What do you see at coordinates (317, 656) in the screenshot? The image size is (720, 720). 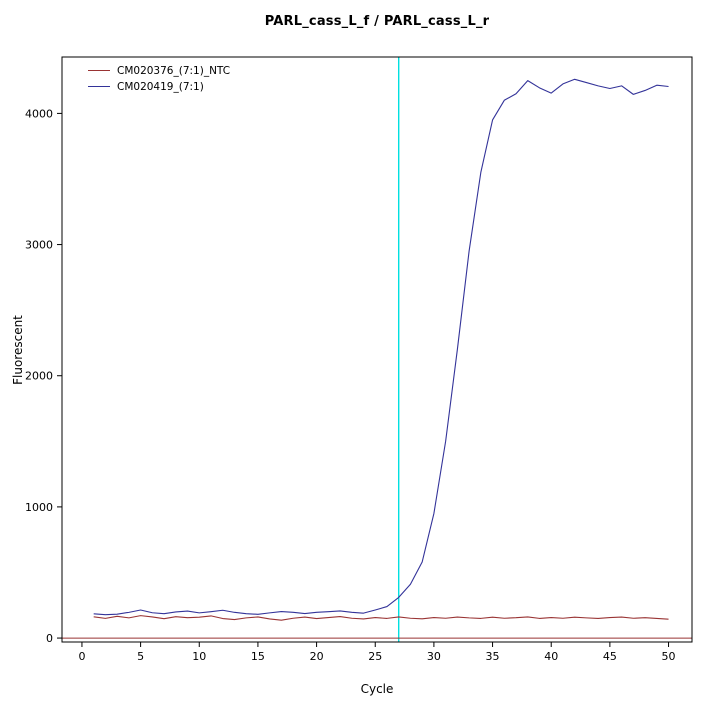 I see `x-tick-label: 20` at bounding box center [317, 656].